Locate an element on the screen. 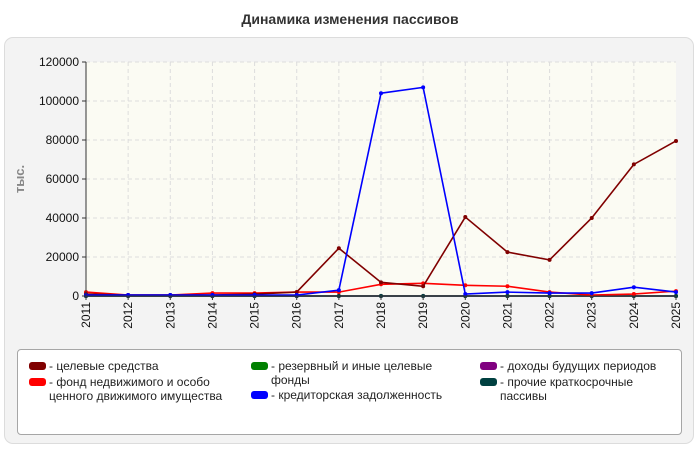 This screenshot has height=450, width=700. legend-label: - целевые средства is located at coordinates (104, 366).